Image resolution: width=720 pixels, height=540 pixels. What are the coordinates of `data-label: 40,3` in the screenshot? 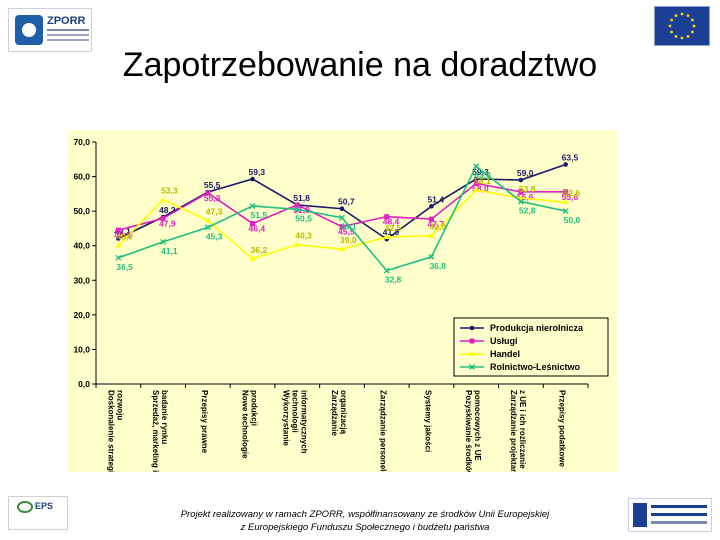 It's located at (303, 236).